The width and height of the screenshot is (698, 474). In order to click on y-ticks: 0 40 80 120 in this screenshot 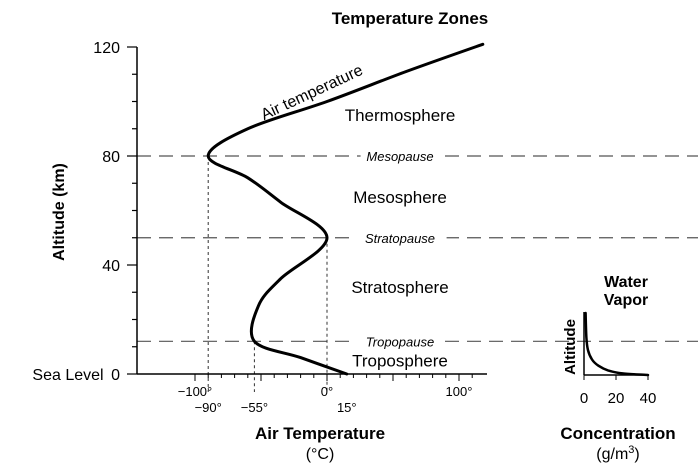, I will do `click(115, 212)`.